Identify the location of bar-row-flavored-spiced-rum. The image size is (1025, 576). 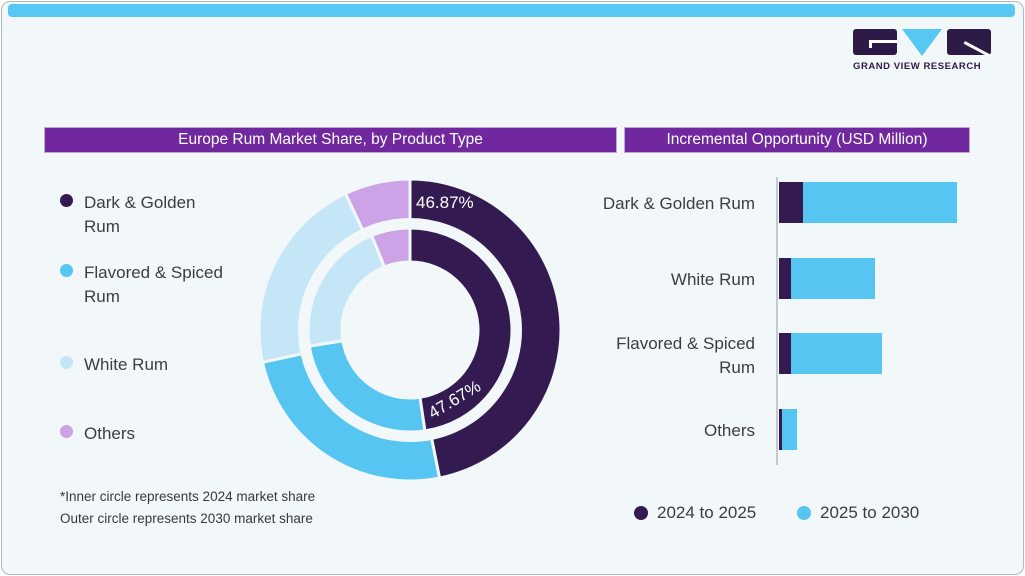
(830, 353).